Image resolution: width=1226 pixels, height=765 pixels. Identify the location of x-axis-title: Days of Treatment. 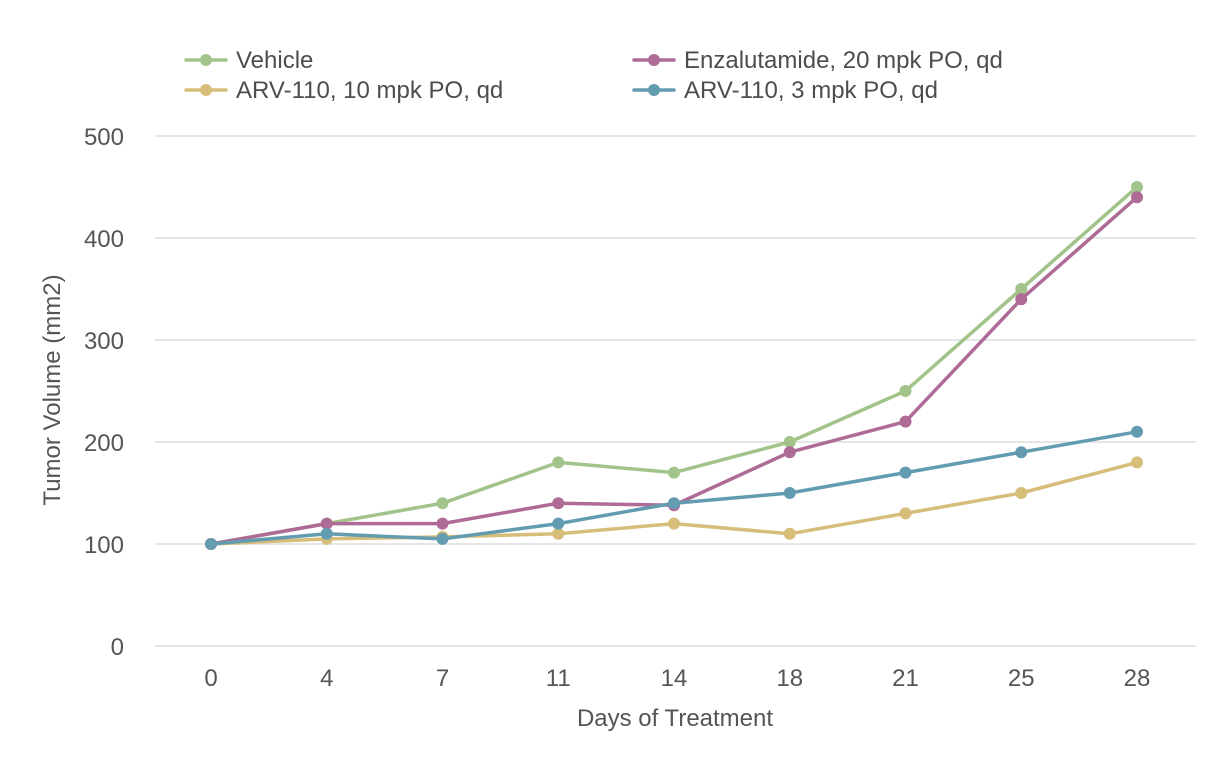
(675, 718).